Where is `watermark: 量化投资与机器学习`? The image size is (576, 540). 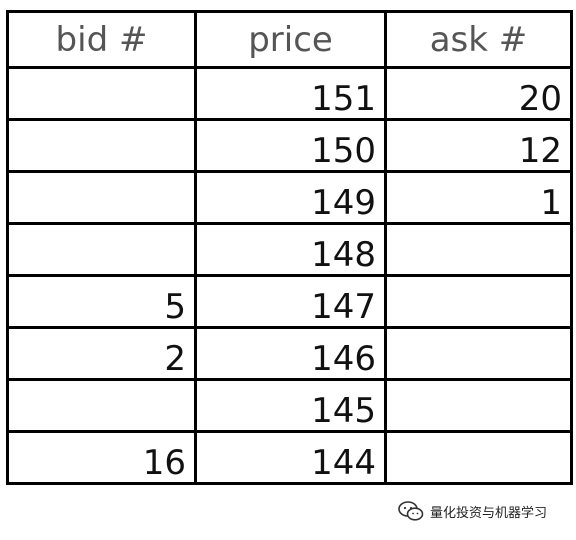
watermark: 量化投资与机器学习 is located at coordinates (483, 511).